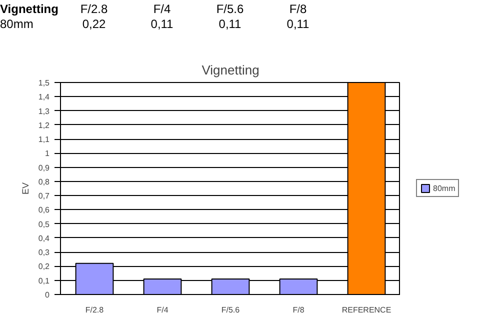 Image resolution: width=496 pixels, height=331 pixels. I want to click on y-tick-label: 0,8, so click(44, 181).